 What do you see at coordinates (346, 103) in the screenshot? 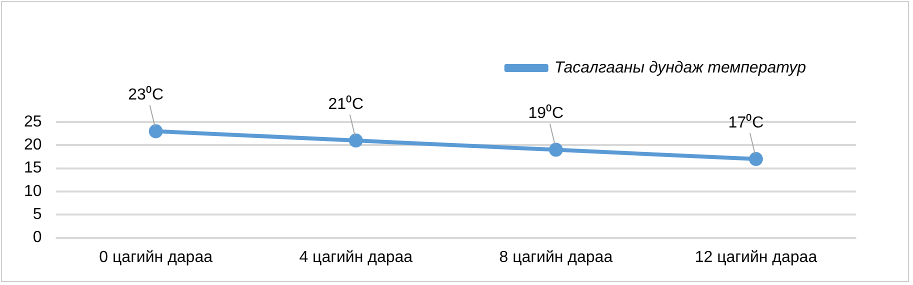
I see `data-label: 21⁰C` at bounding box center [346, 103].